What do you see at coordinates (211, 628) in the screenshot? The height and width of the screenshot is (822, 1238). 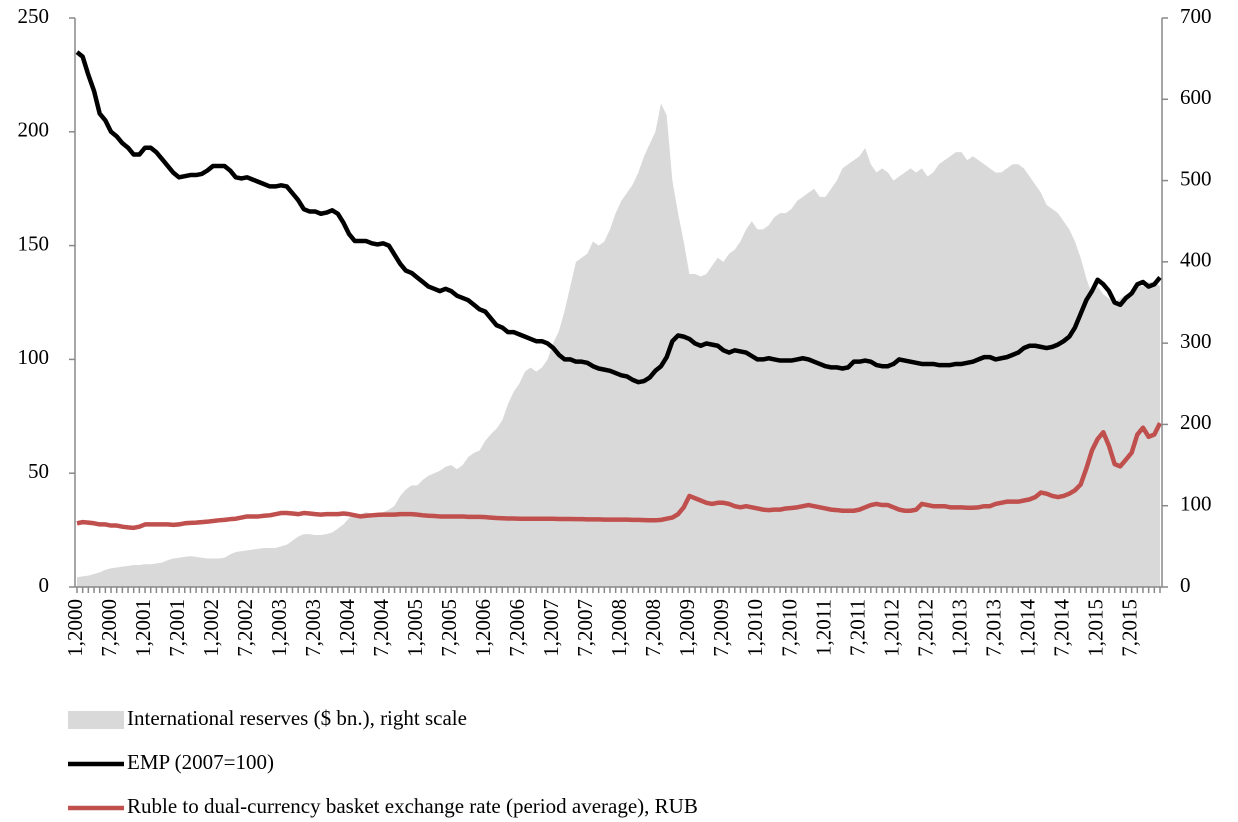 I see `x-tick-label: 1,2002` at bounding box center [211, 628].